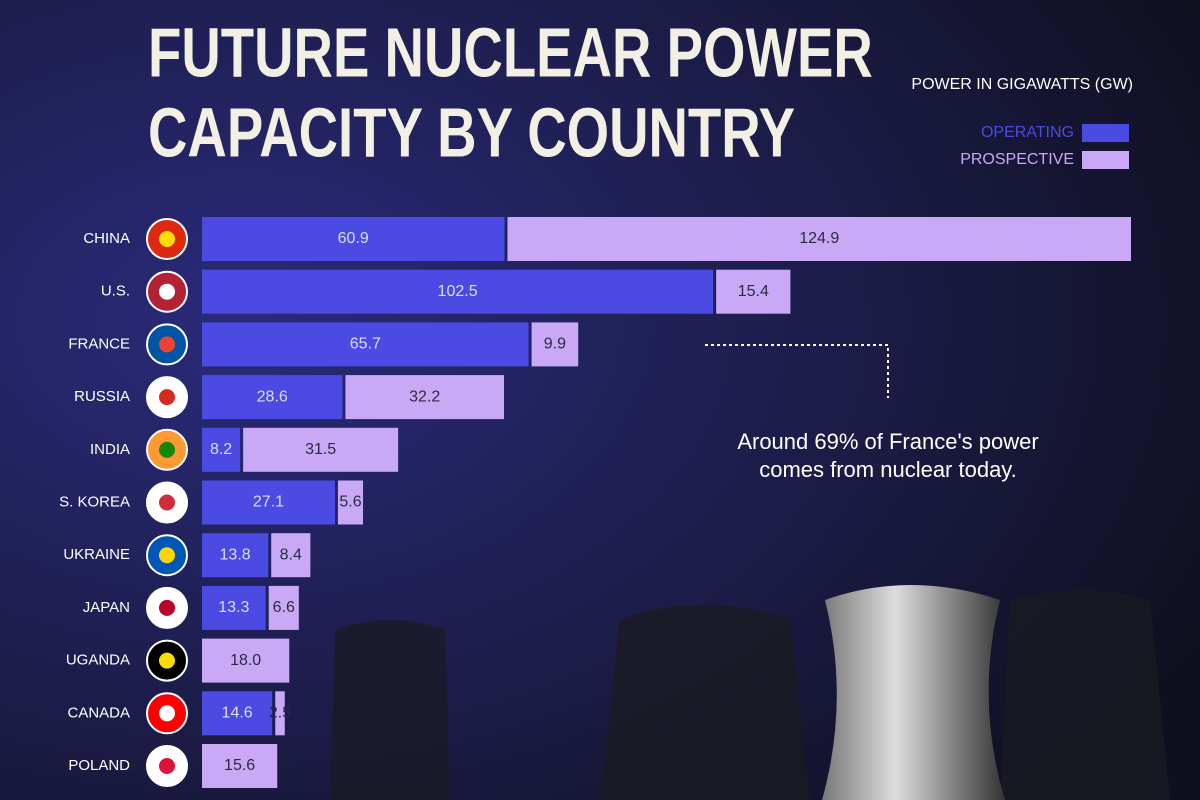  I want to click on value-label: 8.4, so click(291, 554).